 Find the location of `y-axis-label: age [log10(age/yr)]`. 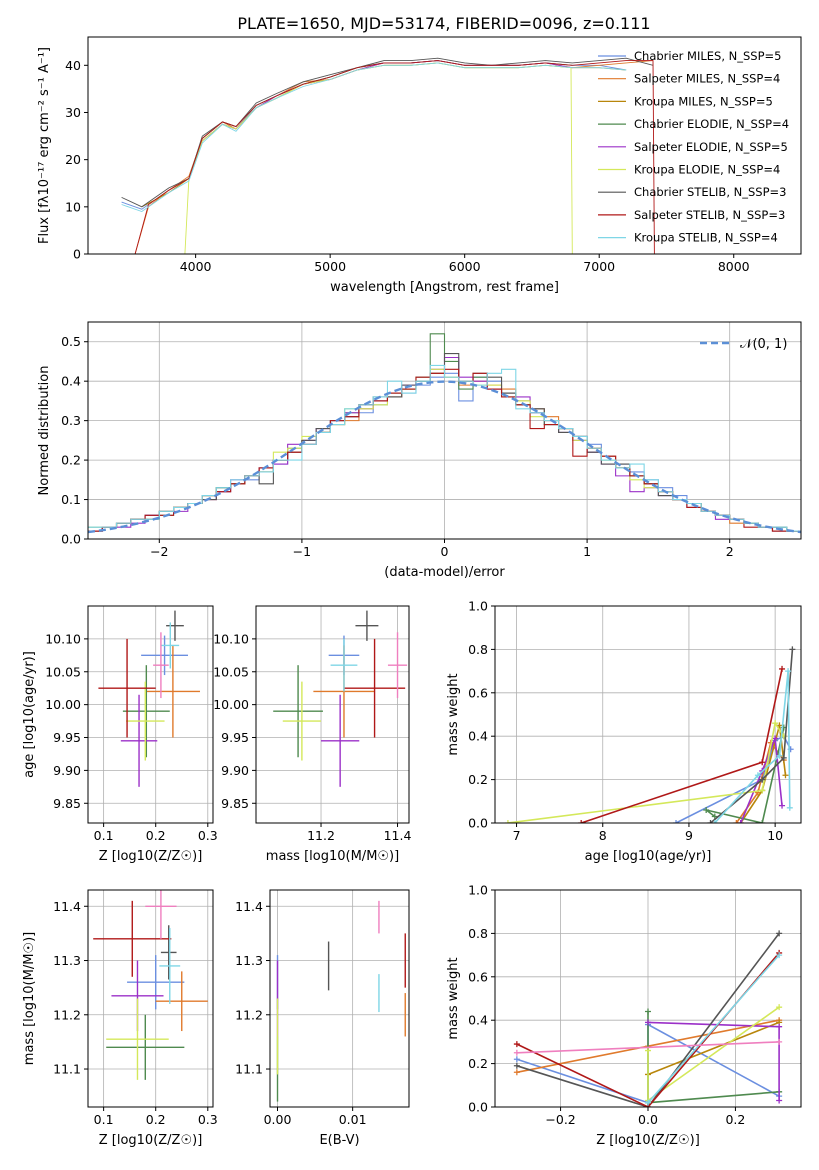

y-axis-label: age [log10(age/yr)] is located at coordinates (29, 714).